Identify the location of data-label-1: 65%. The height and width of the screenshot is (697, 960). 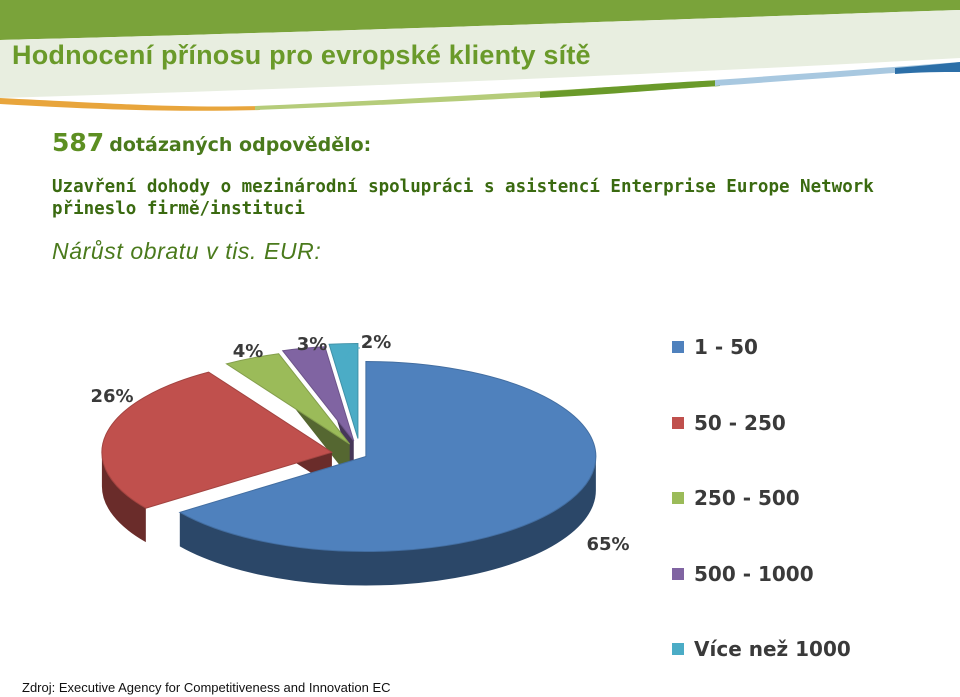
(607, 544).